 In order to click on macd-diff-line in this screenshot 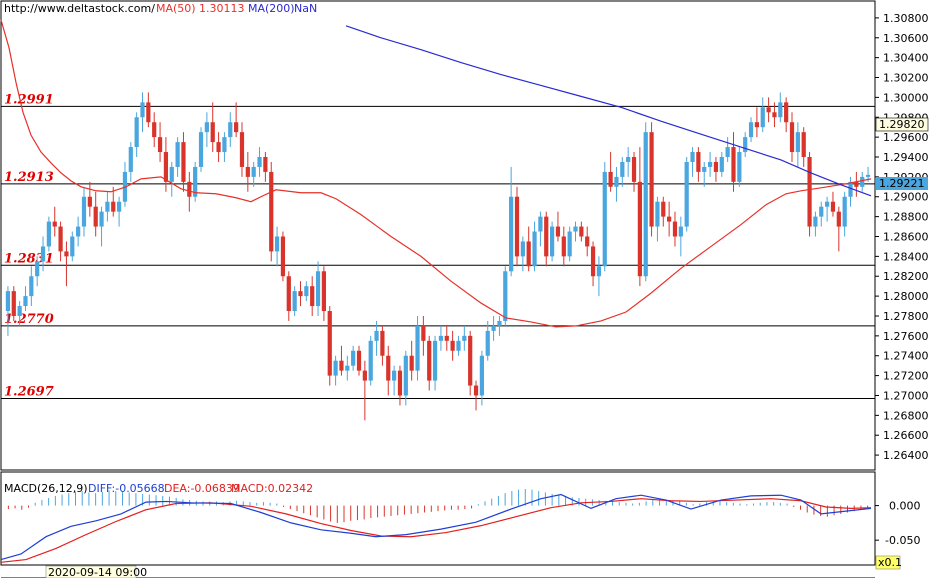, I will do `click(436, 527)`.